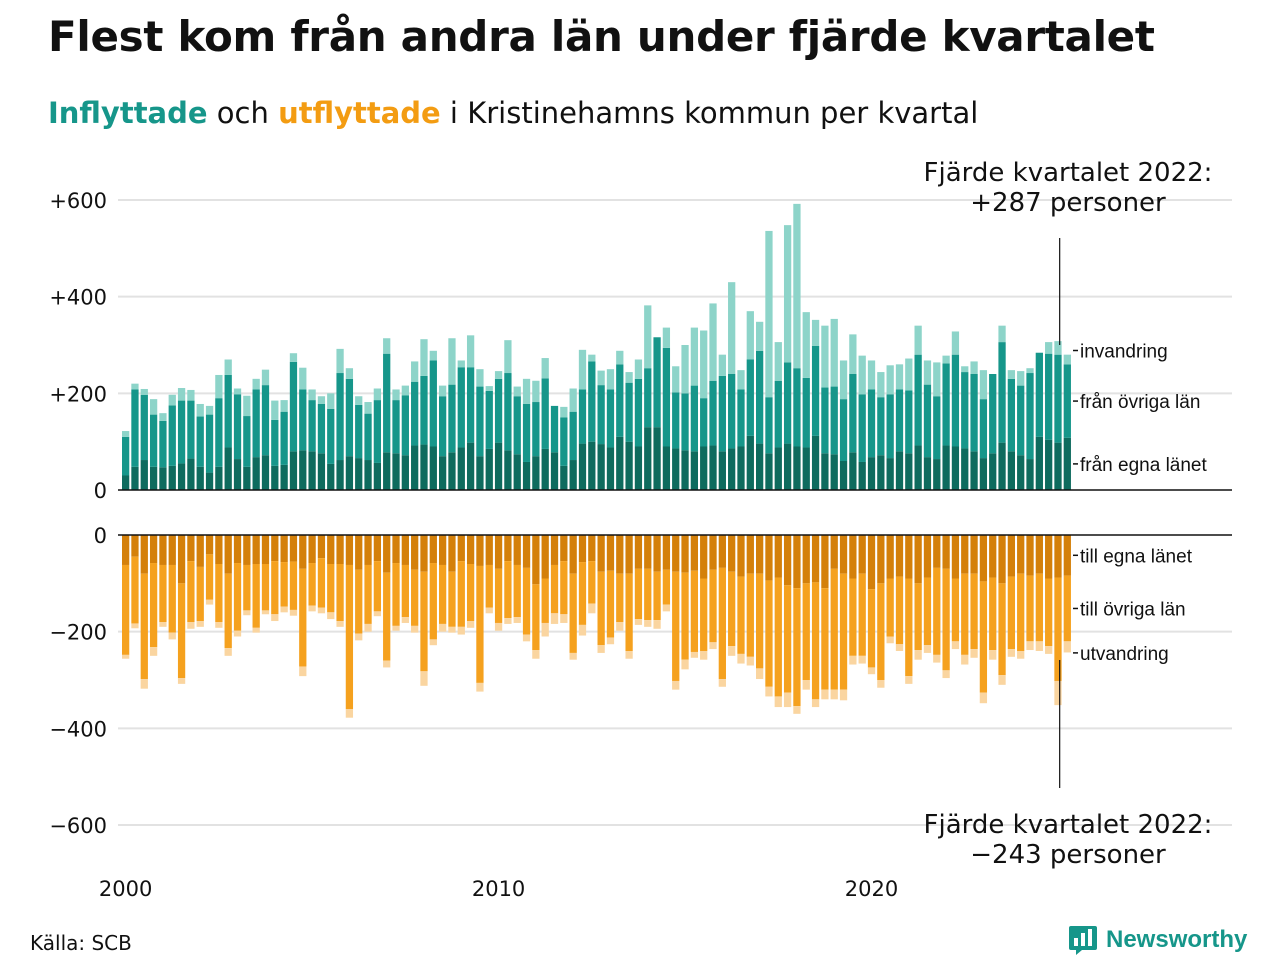  Describe the element at coordinates (78, 201) in the screenshot. I see `y-tick-label: +600` at that location.